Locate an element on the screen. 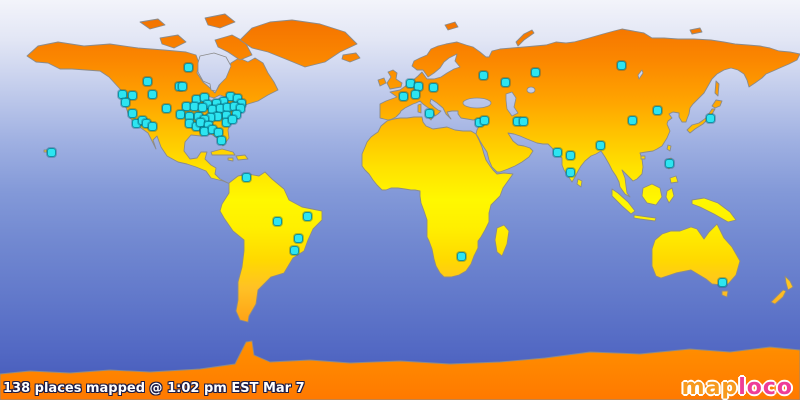  australia is located at coordinates (696, 254).